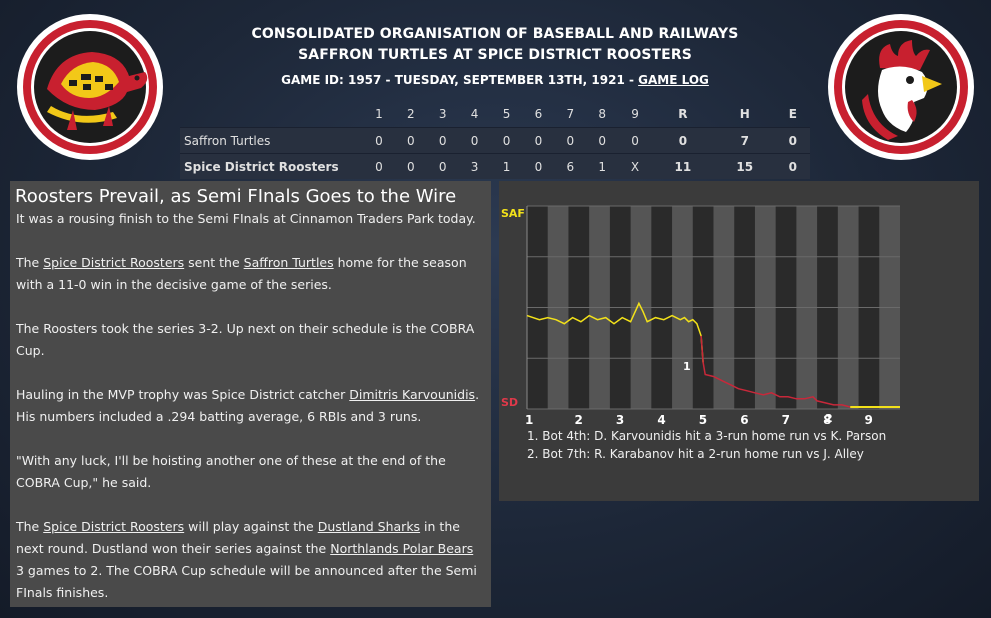 The image size is (991, 618). What do you see at coordinates (635, 166) in the screenshot?
I see `inning-score: X` at bounding box center [635, 166].